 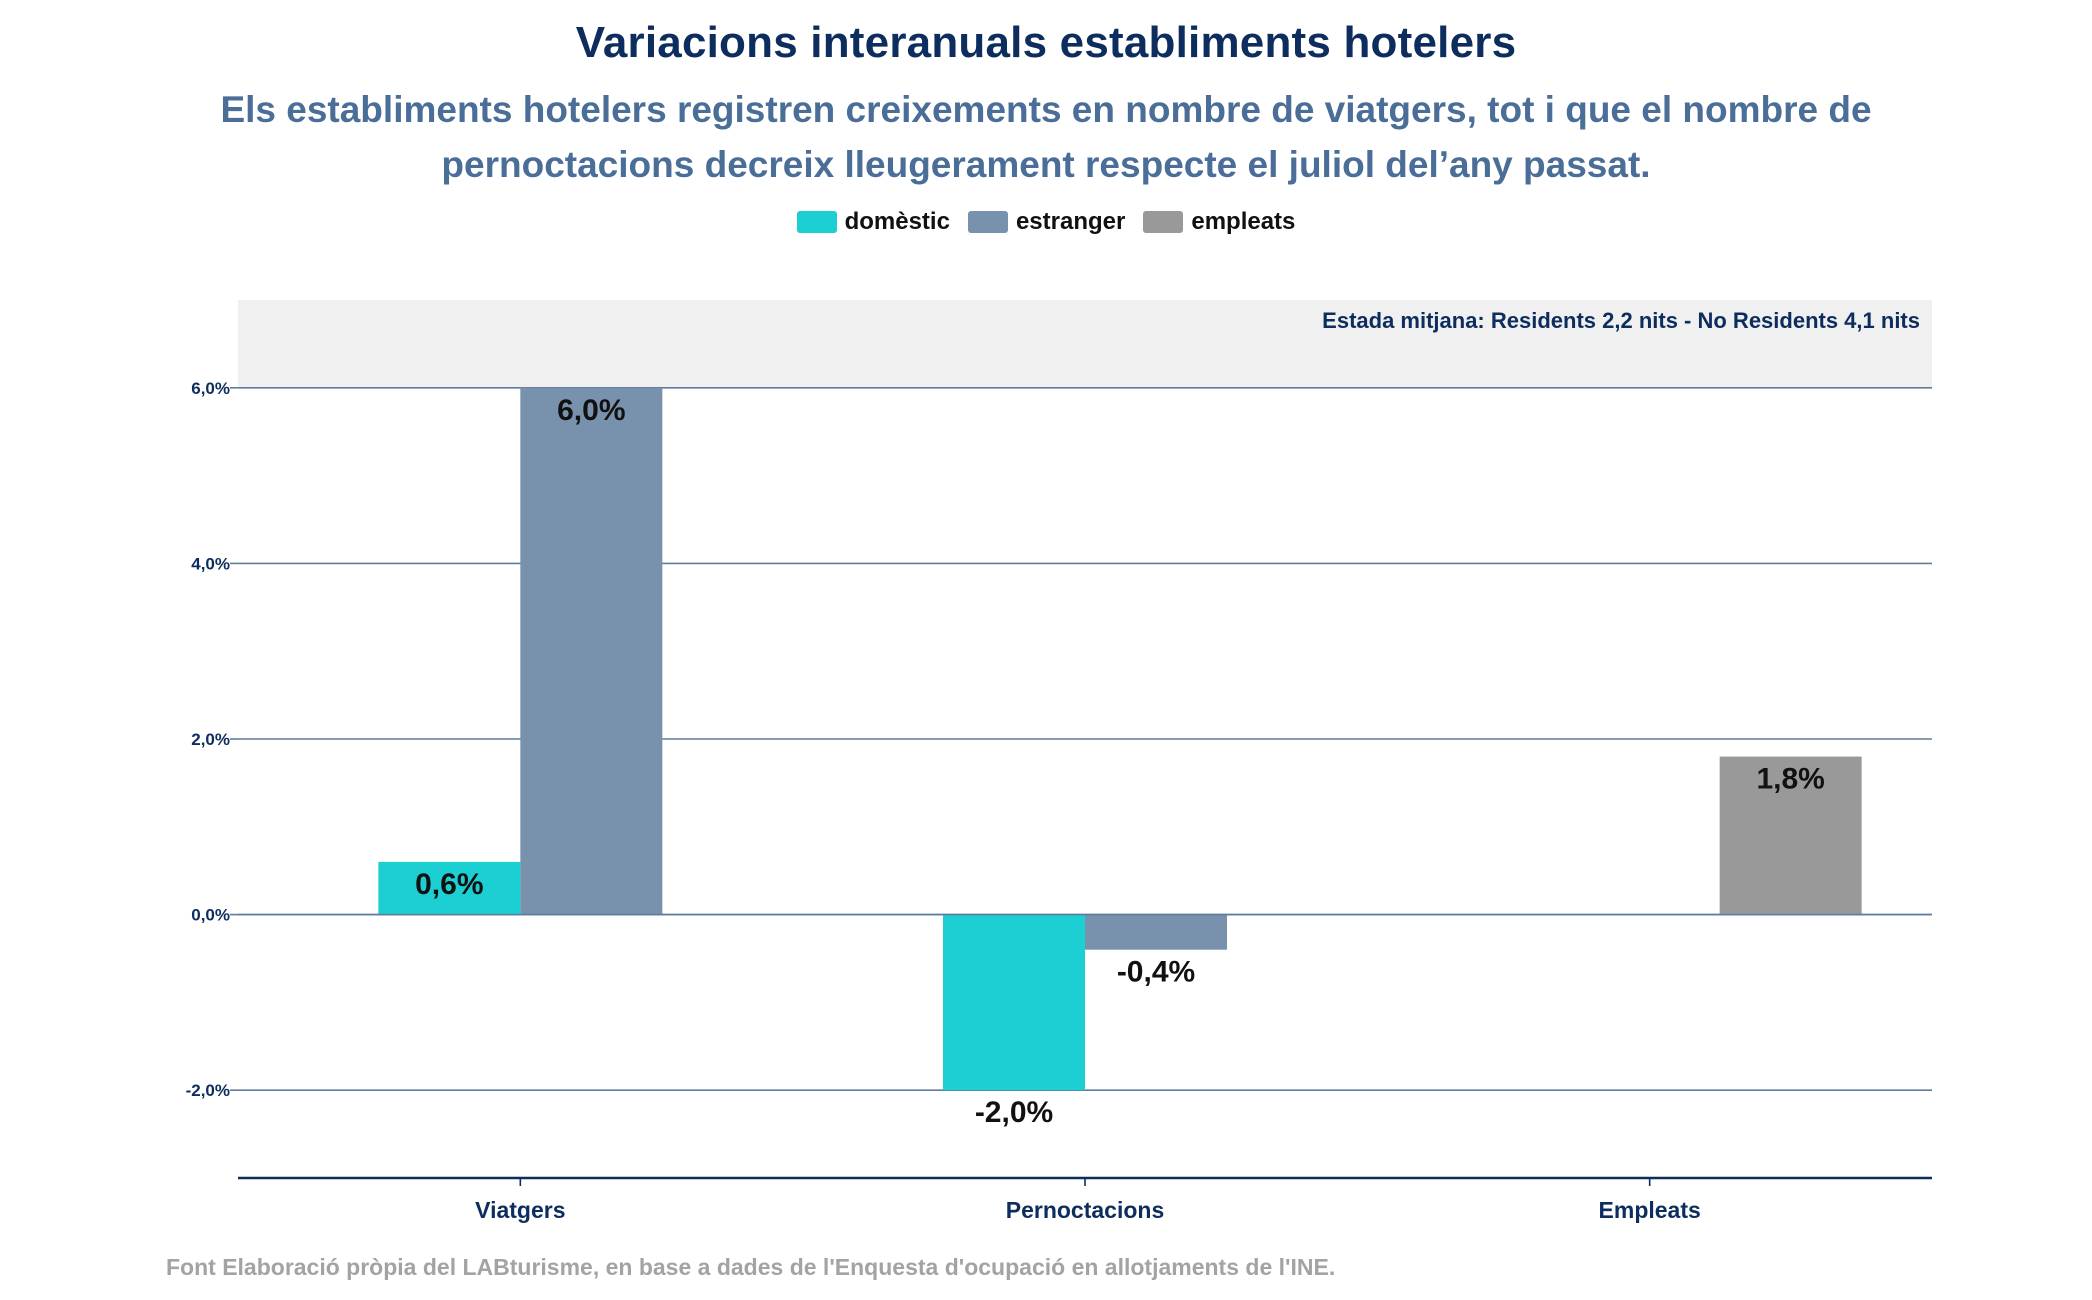 I want to click on y-tick-label: 4,0%, so click(x=210, y=563).